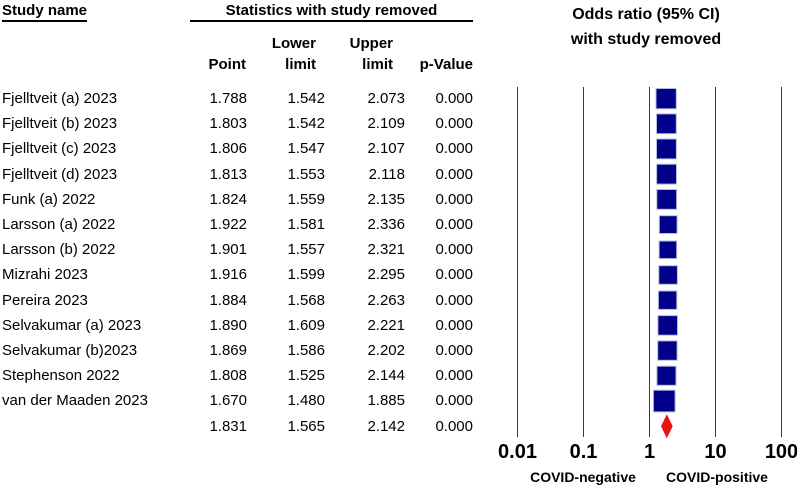 The width and height of the screenshot is (797, 492). I want to click on study-name-cell: van der Maaden 2023, so click(75, 401).